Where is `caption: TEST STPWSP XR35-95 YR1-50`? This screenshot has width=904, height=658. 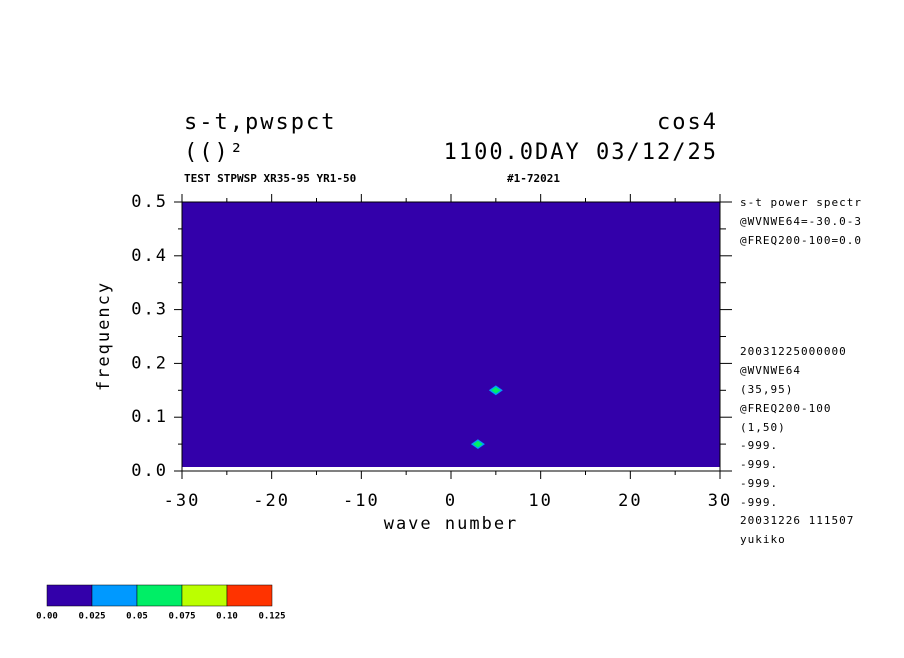 caption: TEST STPWSP XR35-95 YR1-50 is located at coordinates (270, 178).